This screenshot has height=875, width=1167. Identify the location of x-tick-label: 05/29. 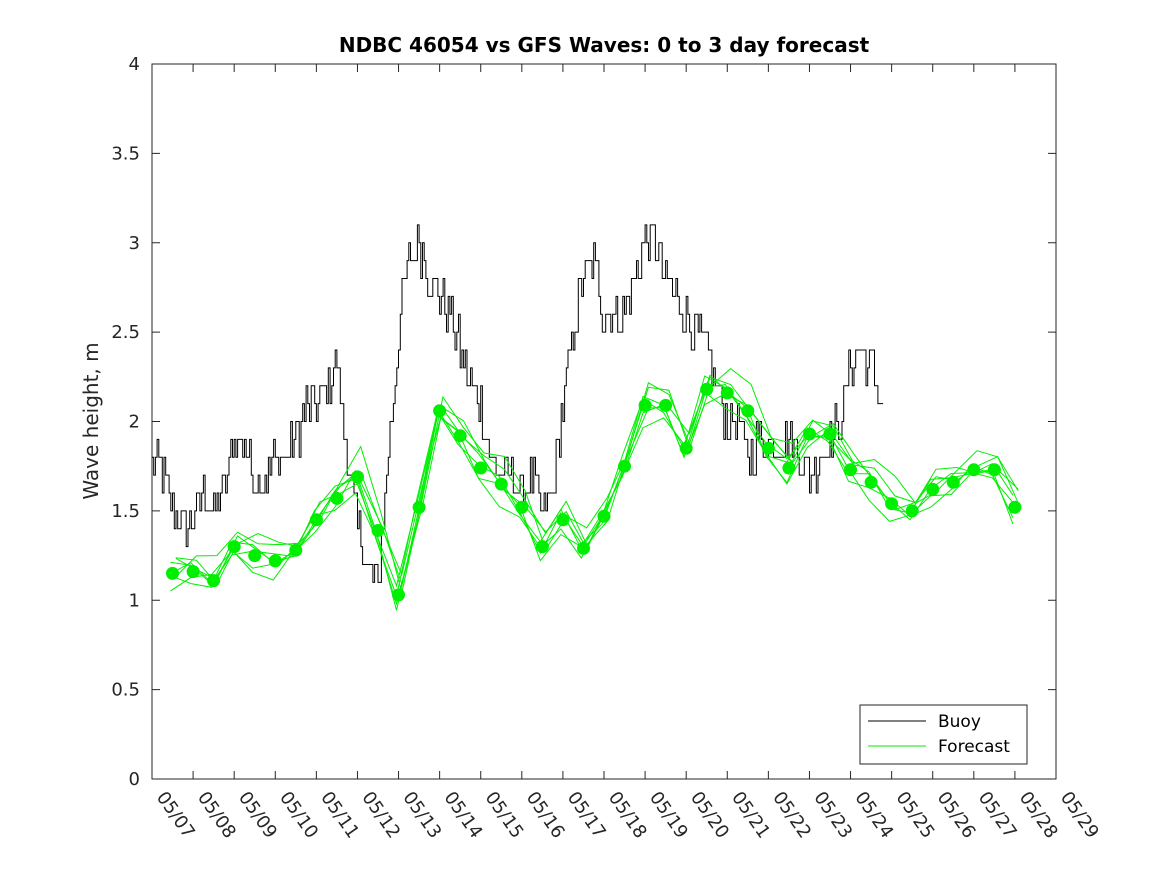
(1079, 815).